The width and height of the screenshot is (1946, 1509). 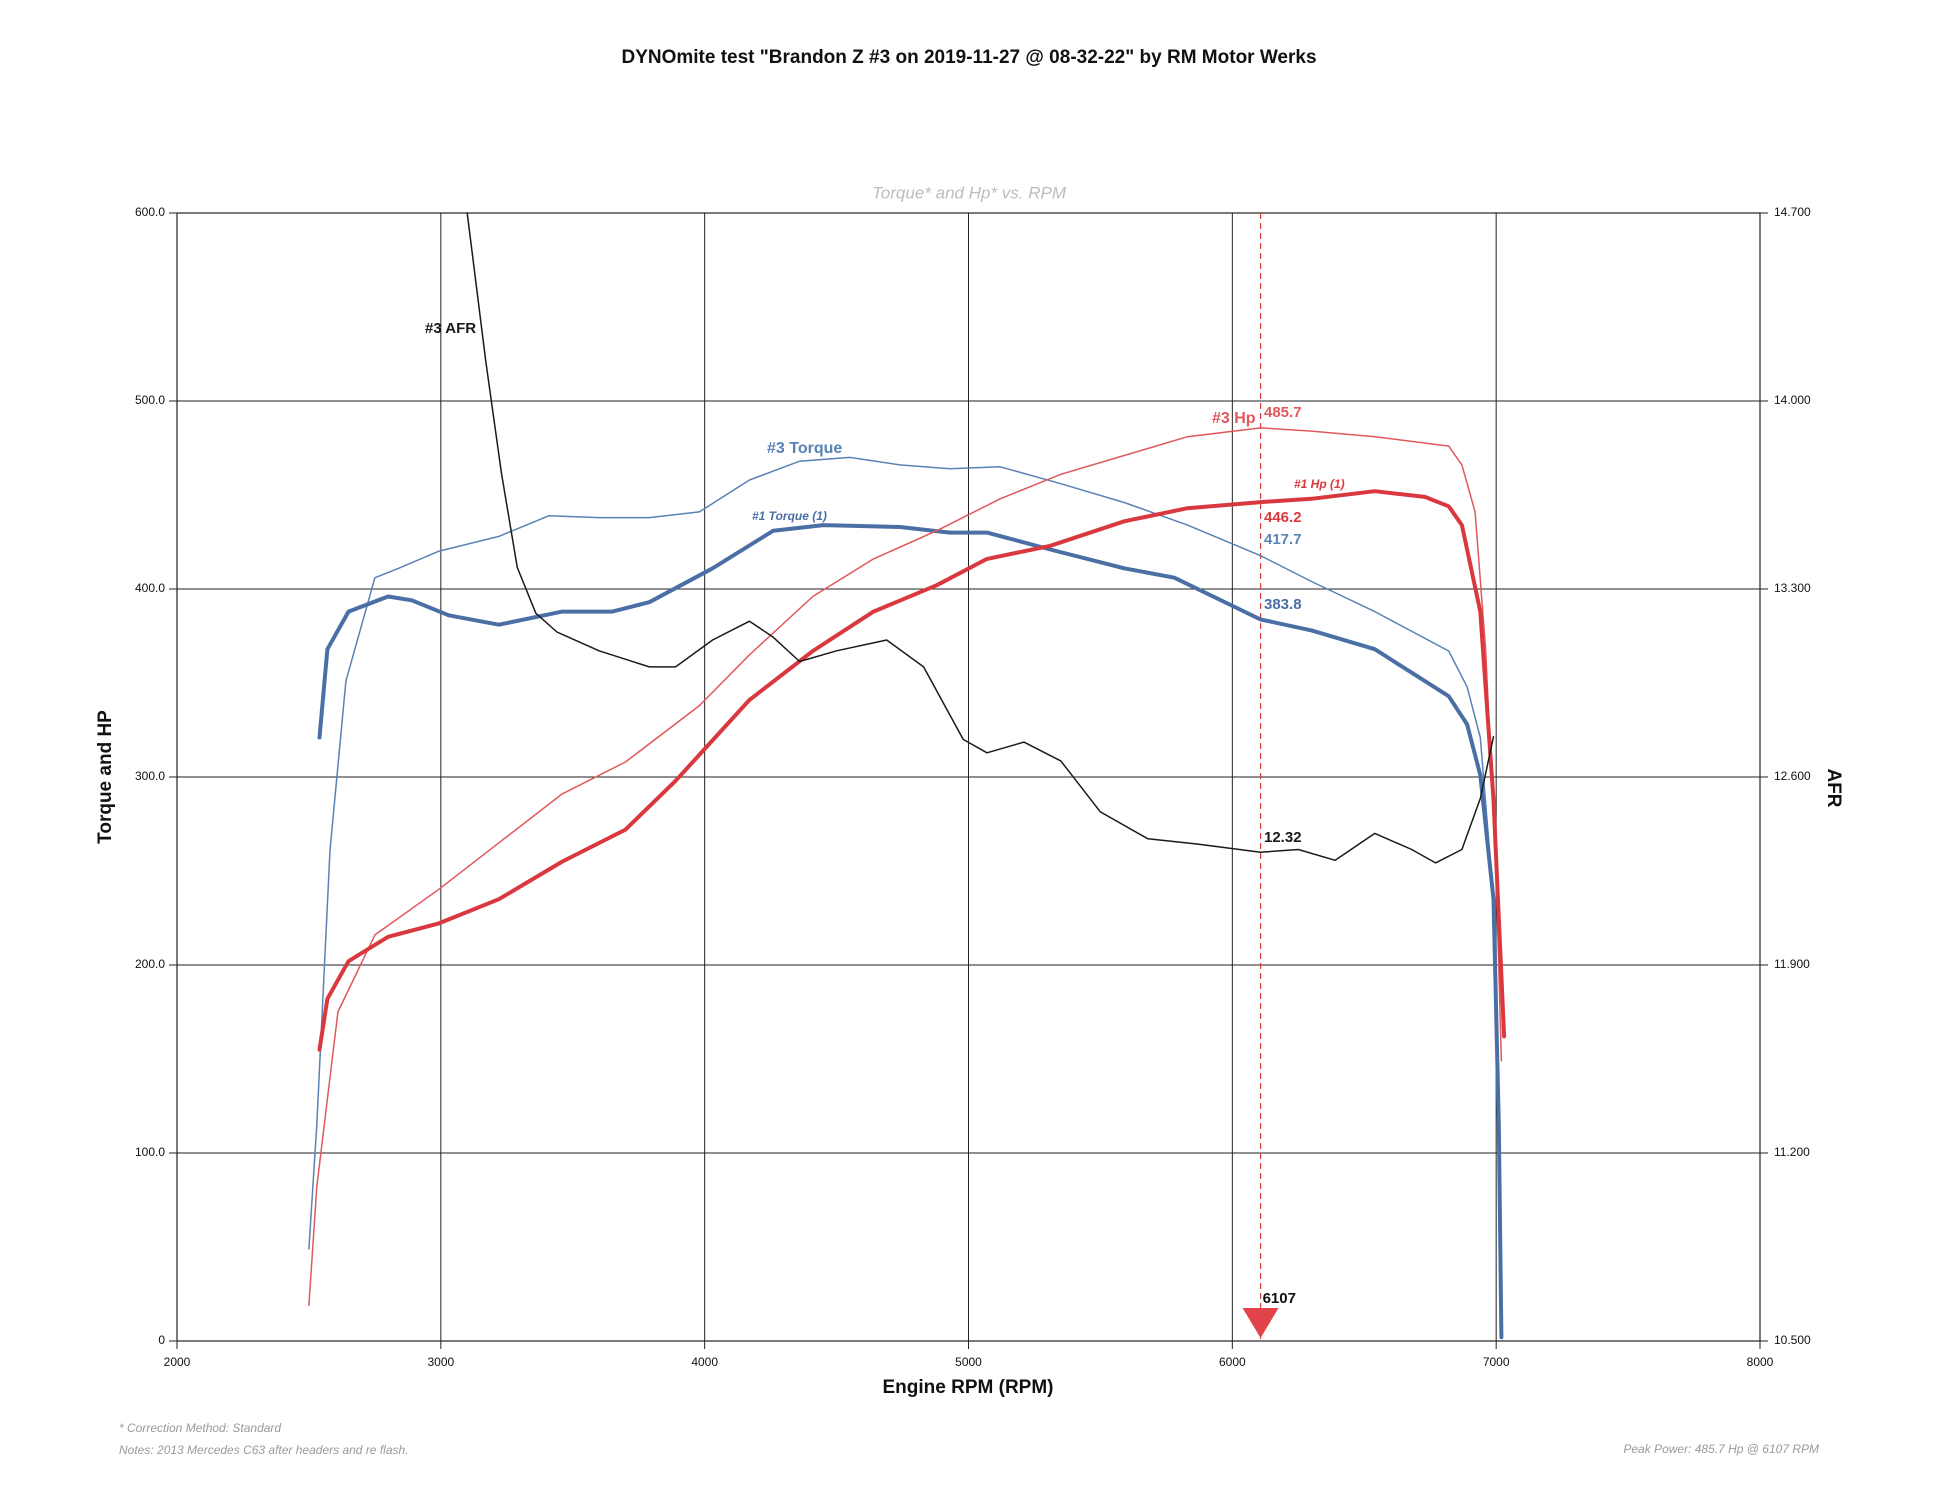 I want to click on y-tick-label: 0, so click(x=161, y=1340).